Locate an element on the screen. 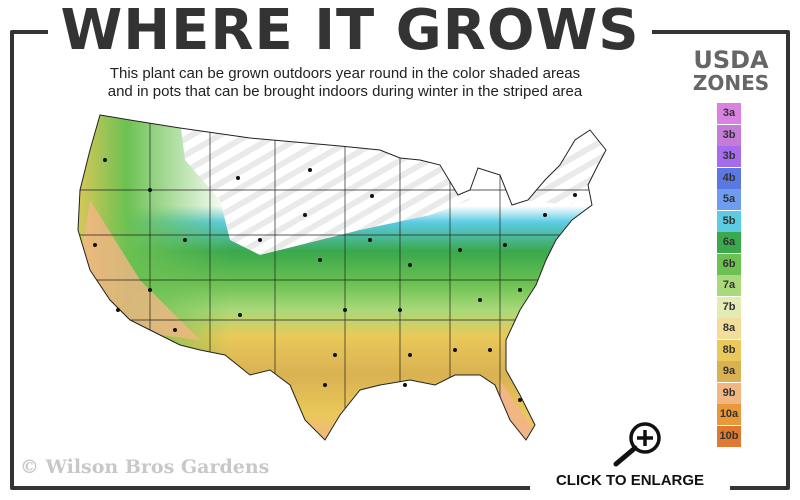  legend-zone-7a: 7a is located at coordinates (729, 285).